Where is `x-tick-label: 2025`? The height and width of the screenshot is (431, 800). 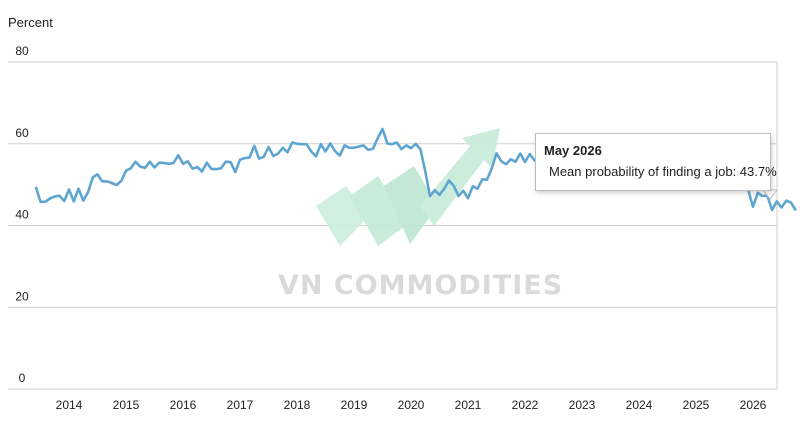
x-tick-label: 2025 is located at coordinates (696, 405).